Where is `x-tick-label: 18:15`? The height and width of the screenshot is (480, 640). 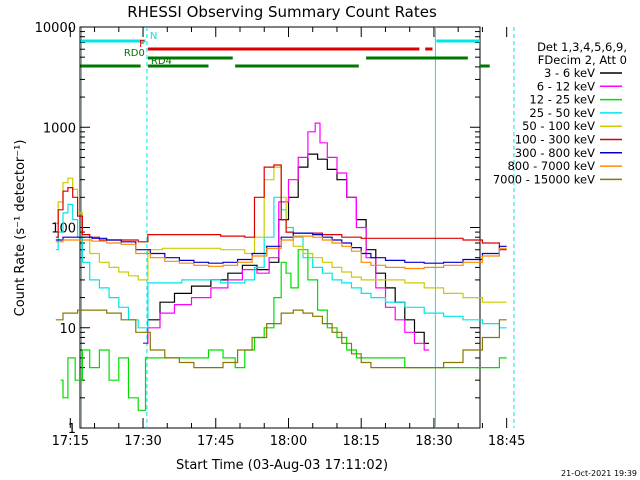 x-tick-label: 18:15 is located at coordinates (360, 441).